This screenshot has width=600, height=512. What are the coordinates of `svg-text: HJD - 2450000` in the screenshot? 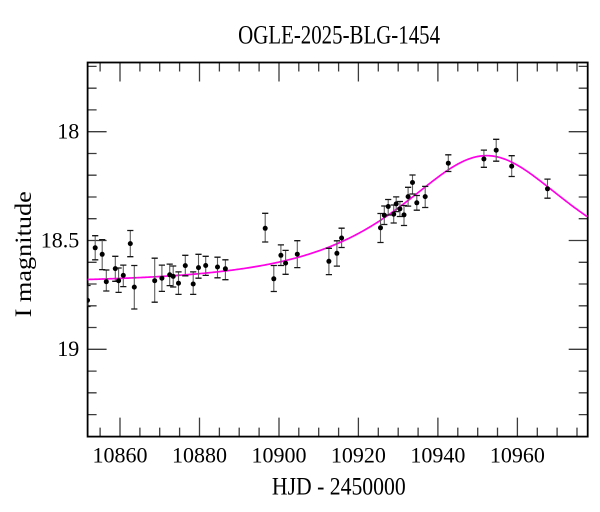 It's located at (339, 487).